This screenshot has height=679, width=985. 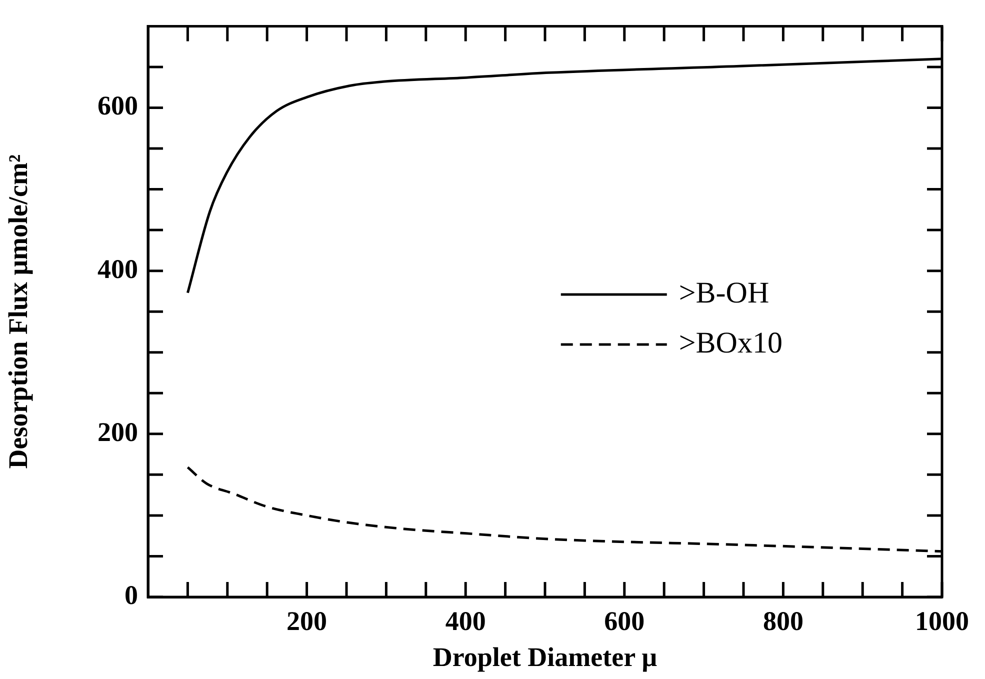 What do you see at coordinates (118, 269) in the screenshot?
I see `y-tick-label: 400` at bounding box center [118, 269].